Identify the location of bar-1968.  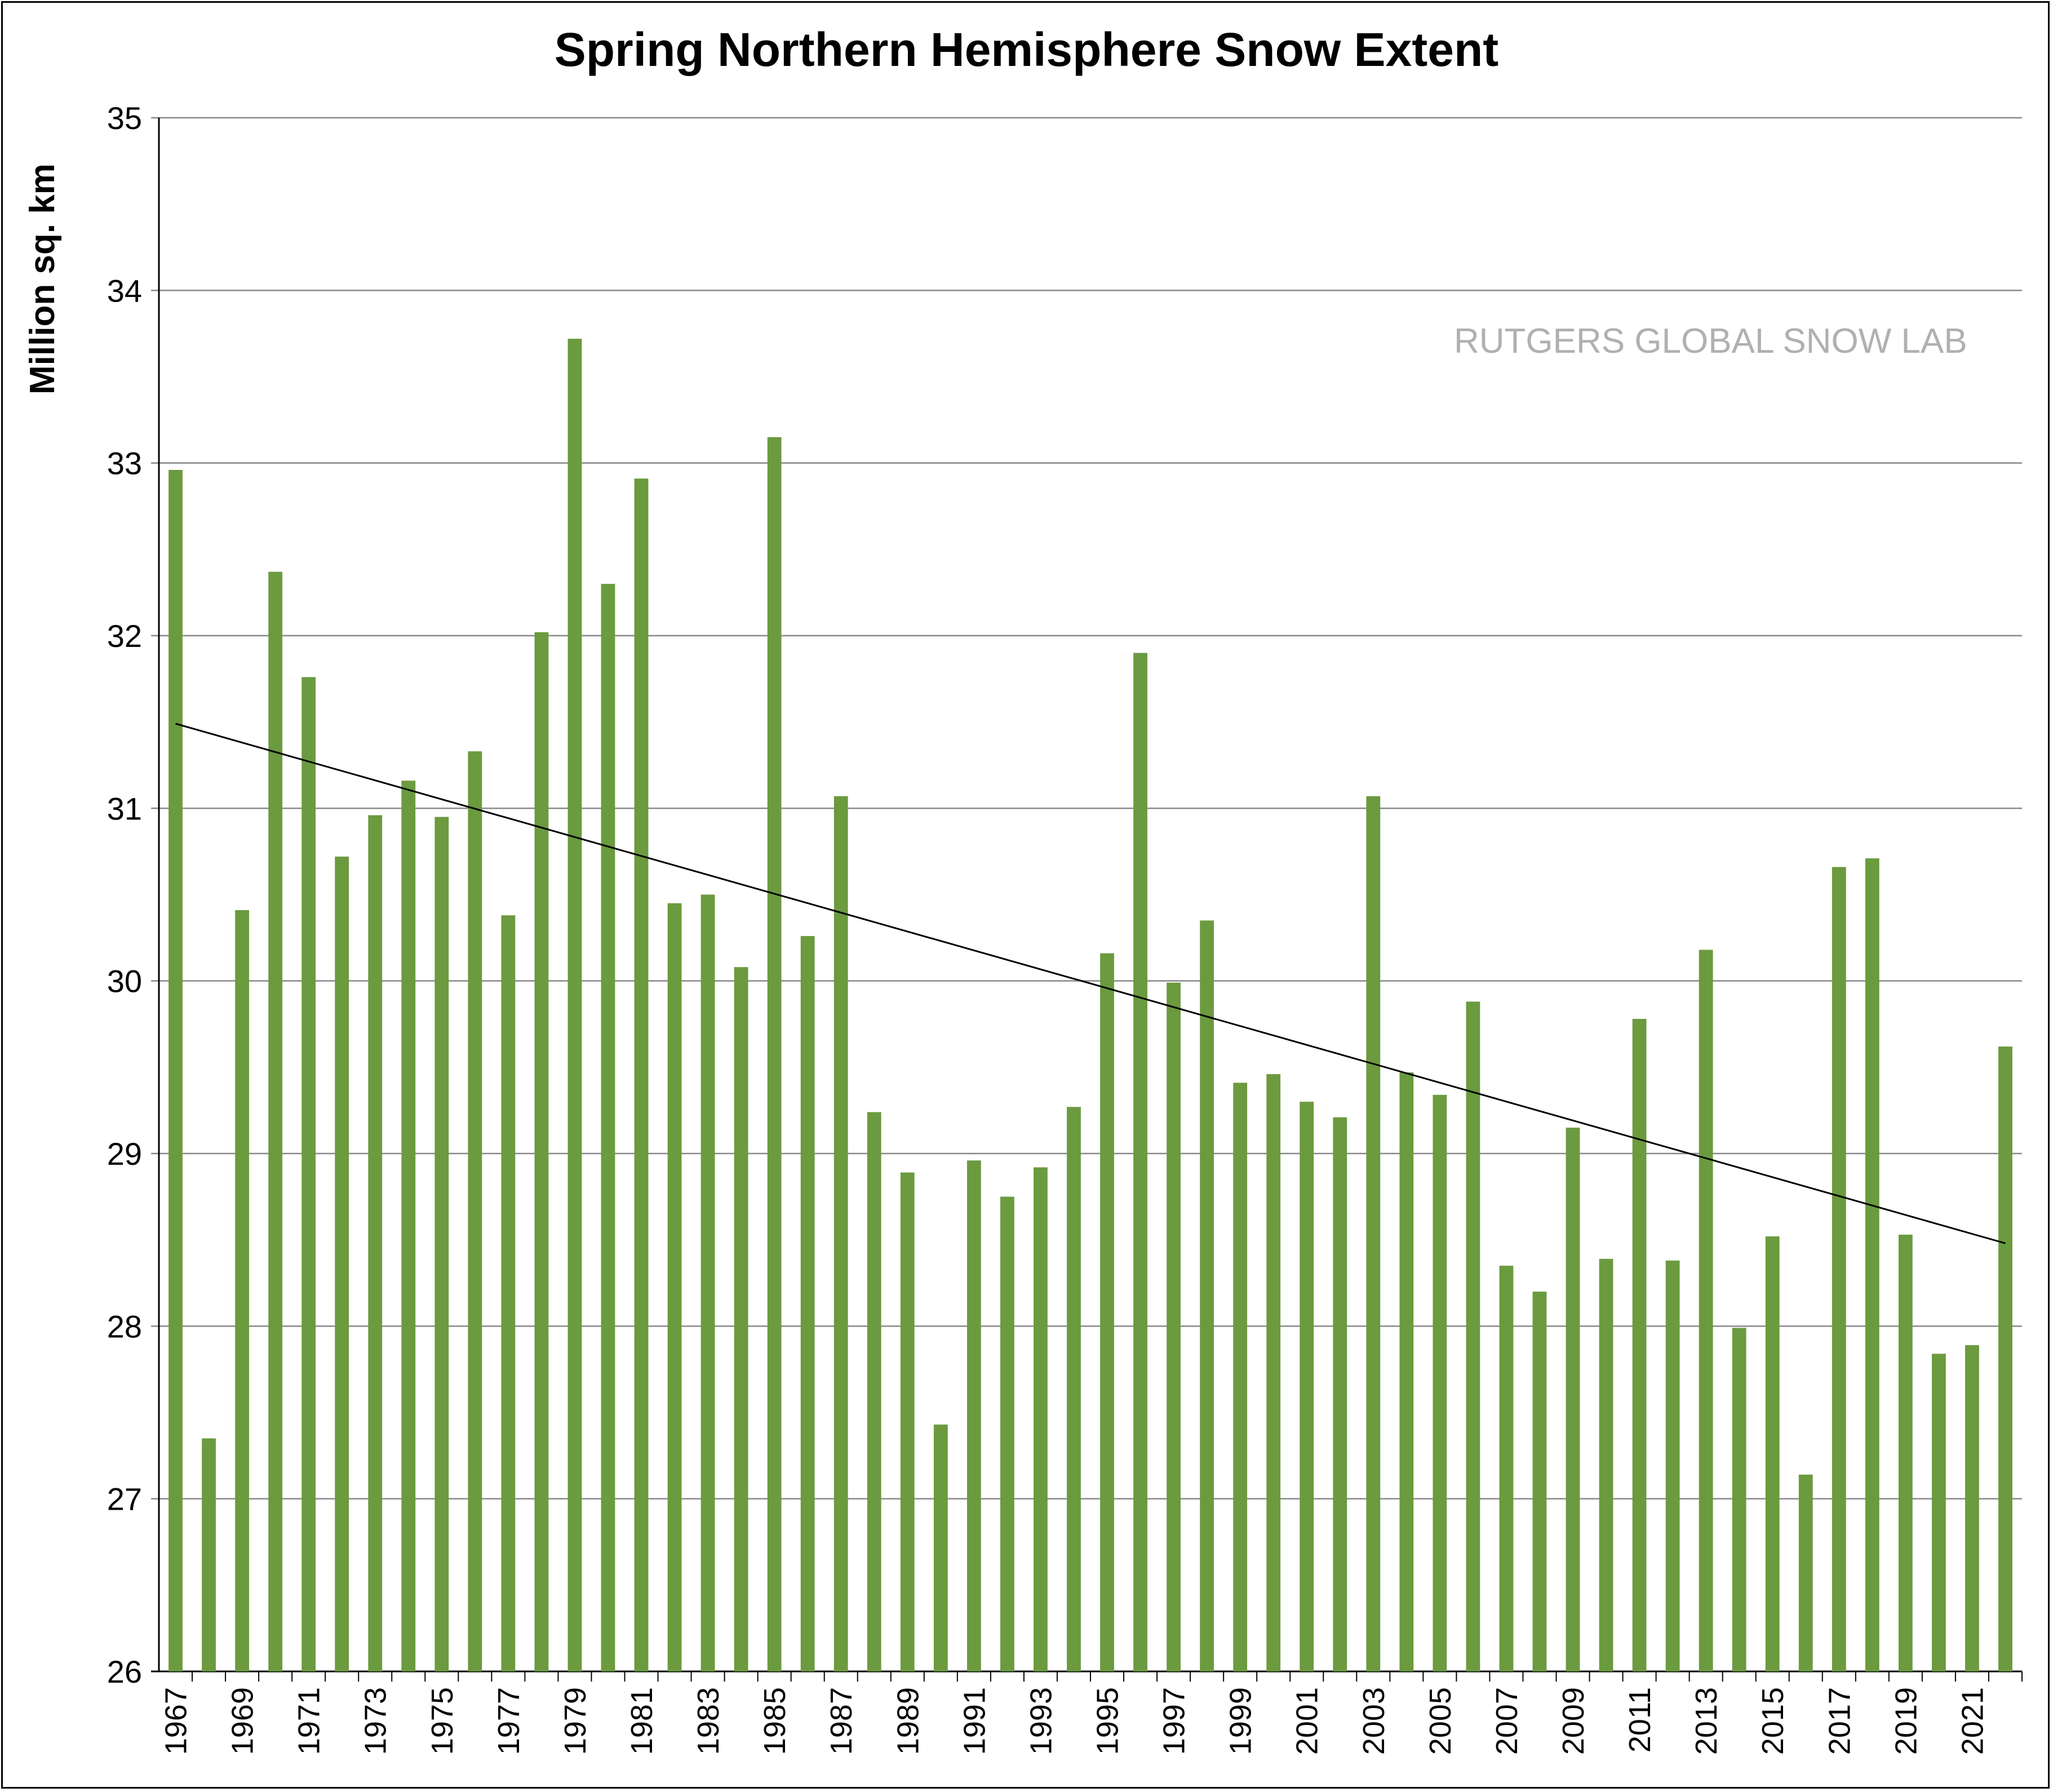
(209, 1554).